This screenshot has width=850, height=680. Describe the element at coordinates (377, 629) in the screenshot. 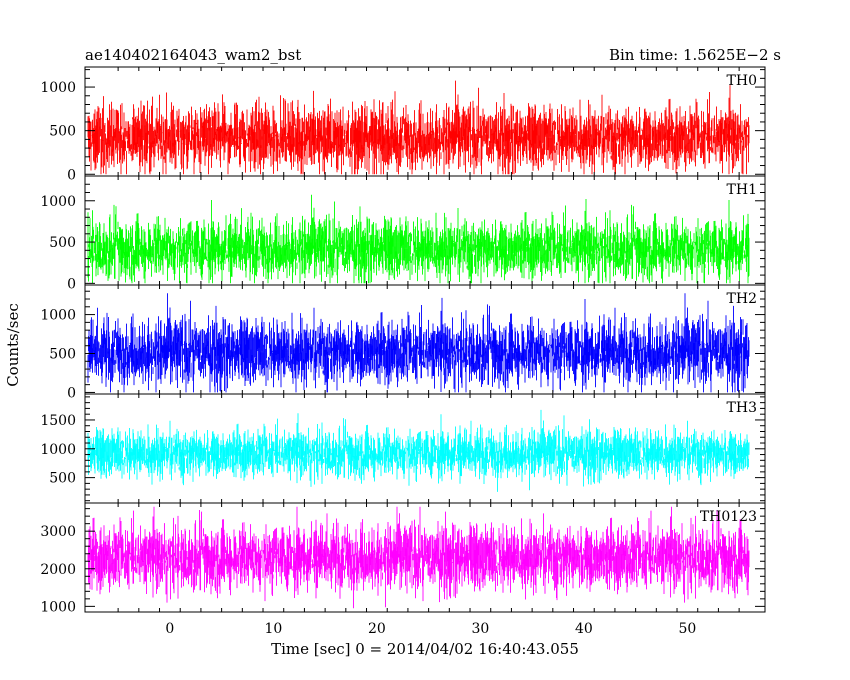

I see `xtick-label: 20` at that location.